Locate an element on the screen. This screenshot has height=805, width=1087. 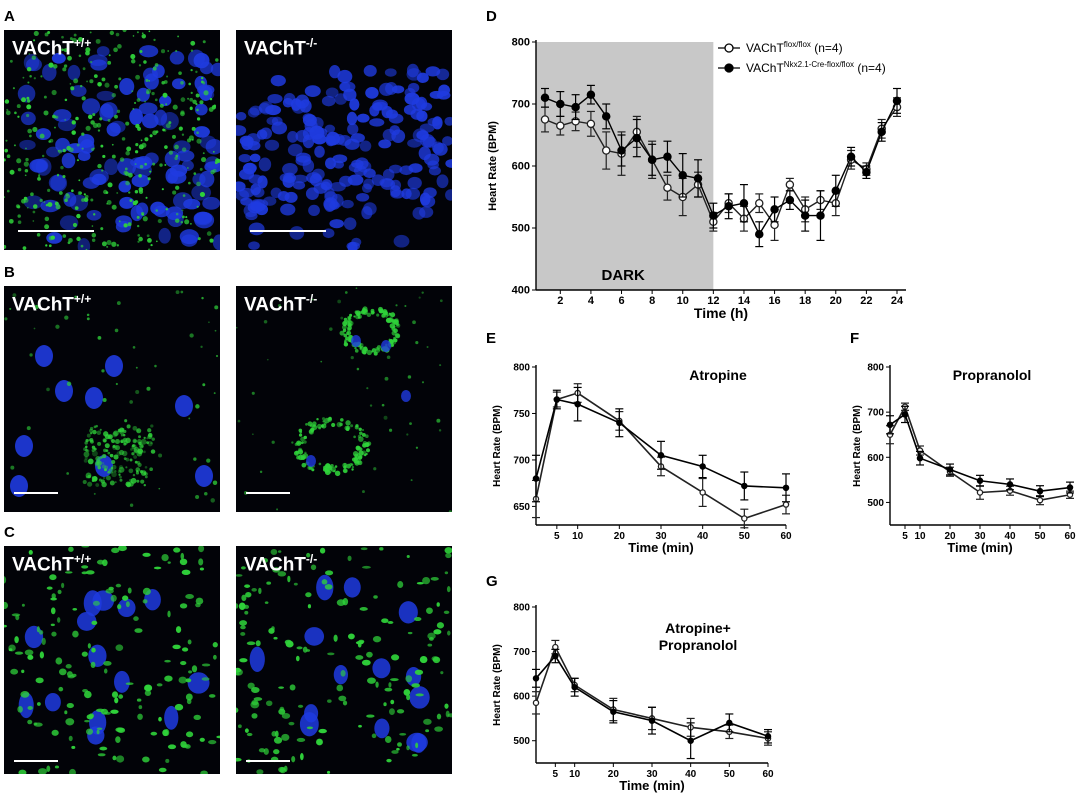
x-tick-label: 22 is located at coordinates (866, 301).